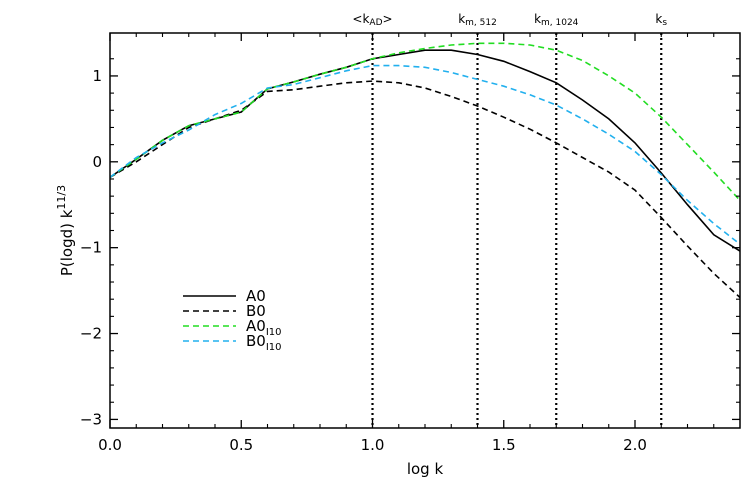  What do you see at coordinates (375, 23) in the screenshot?
I see `vertical-marker-label-sub: AD` at bounding box center [375, 23].